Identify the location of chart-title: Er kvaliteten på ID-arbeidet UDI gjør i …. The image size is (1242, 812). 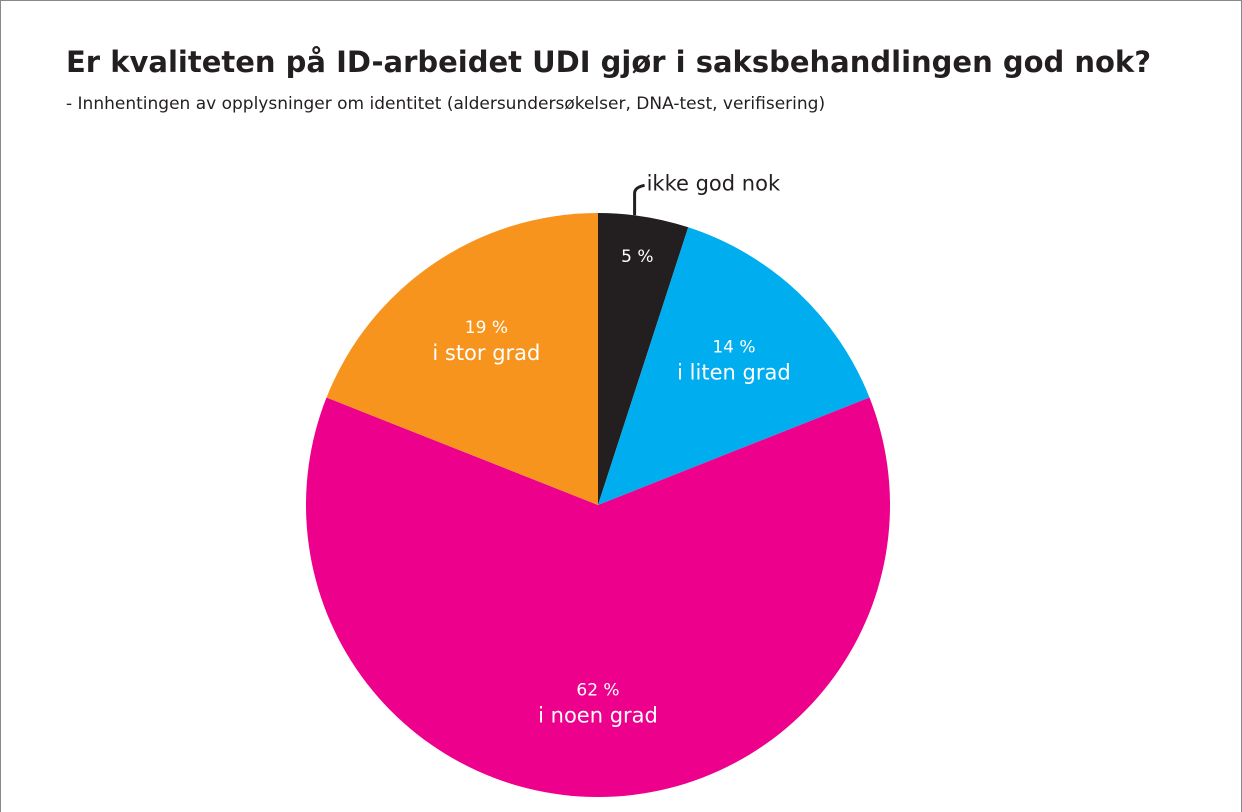
(608, 62).